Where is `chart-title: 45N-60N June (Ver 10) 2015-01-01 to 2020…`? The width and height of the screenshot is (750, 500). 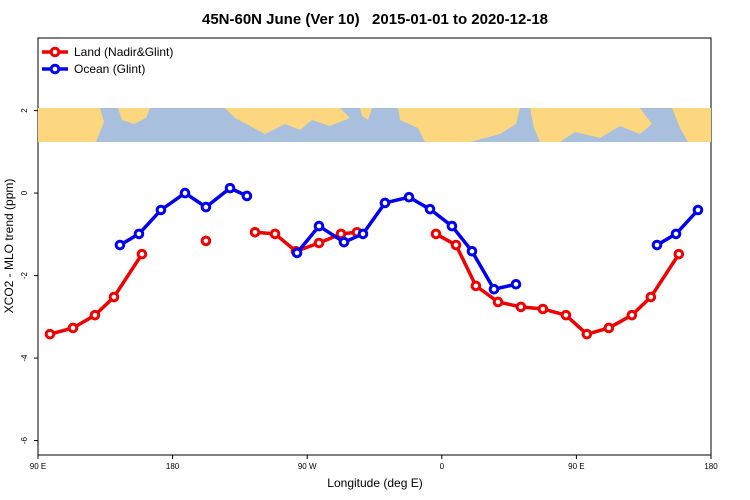 chart-title: 45N-60N June (Ver 10) 2015-01-01 to 2020… is located at coordinates (375, 19).